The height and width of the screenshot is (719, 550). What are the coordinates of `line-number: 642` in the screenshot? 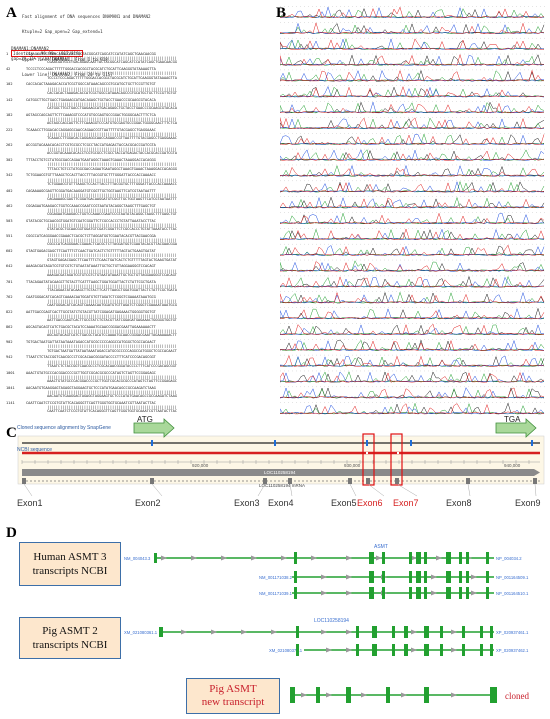 It's located at (9, 266).